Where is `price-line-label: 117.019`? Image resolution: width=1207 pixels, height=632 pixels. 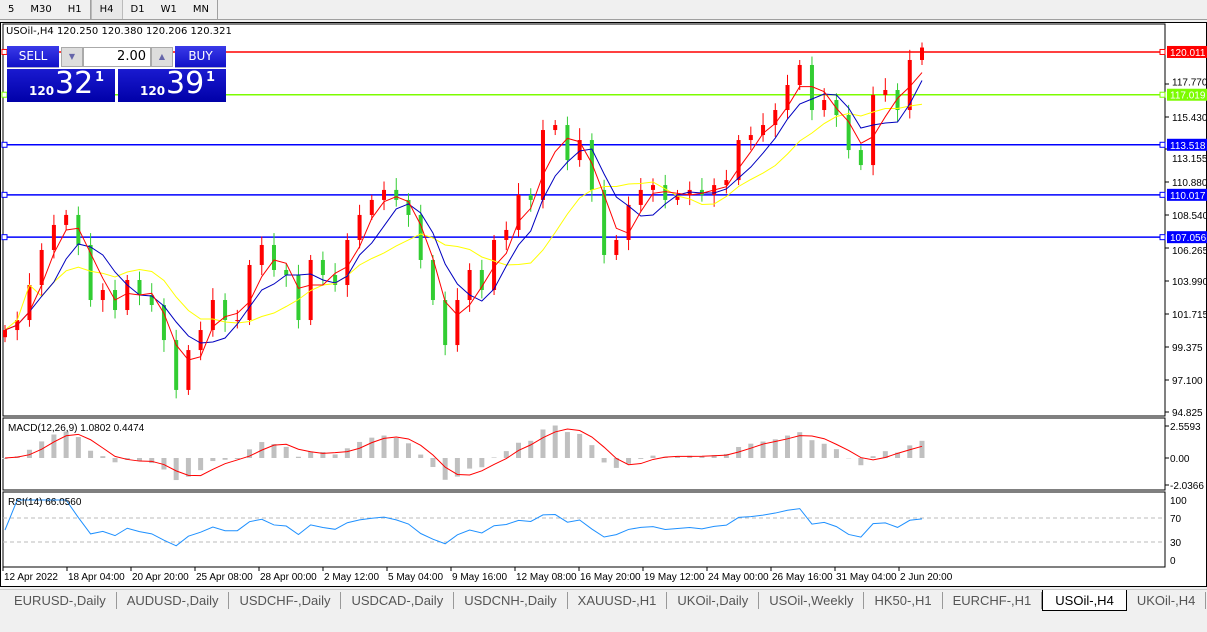 price-line-label: 117.019 is located at coordinates (1188, 96).